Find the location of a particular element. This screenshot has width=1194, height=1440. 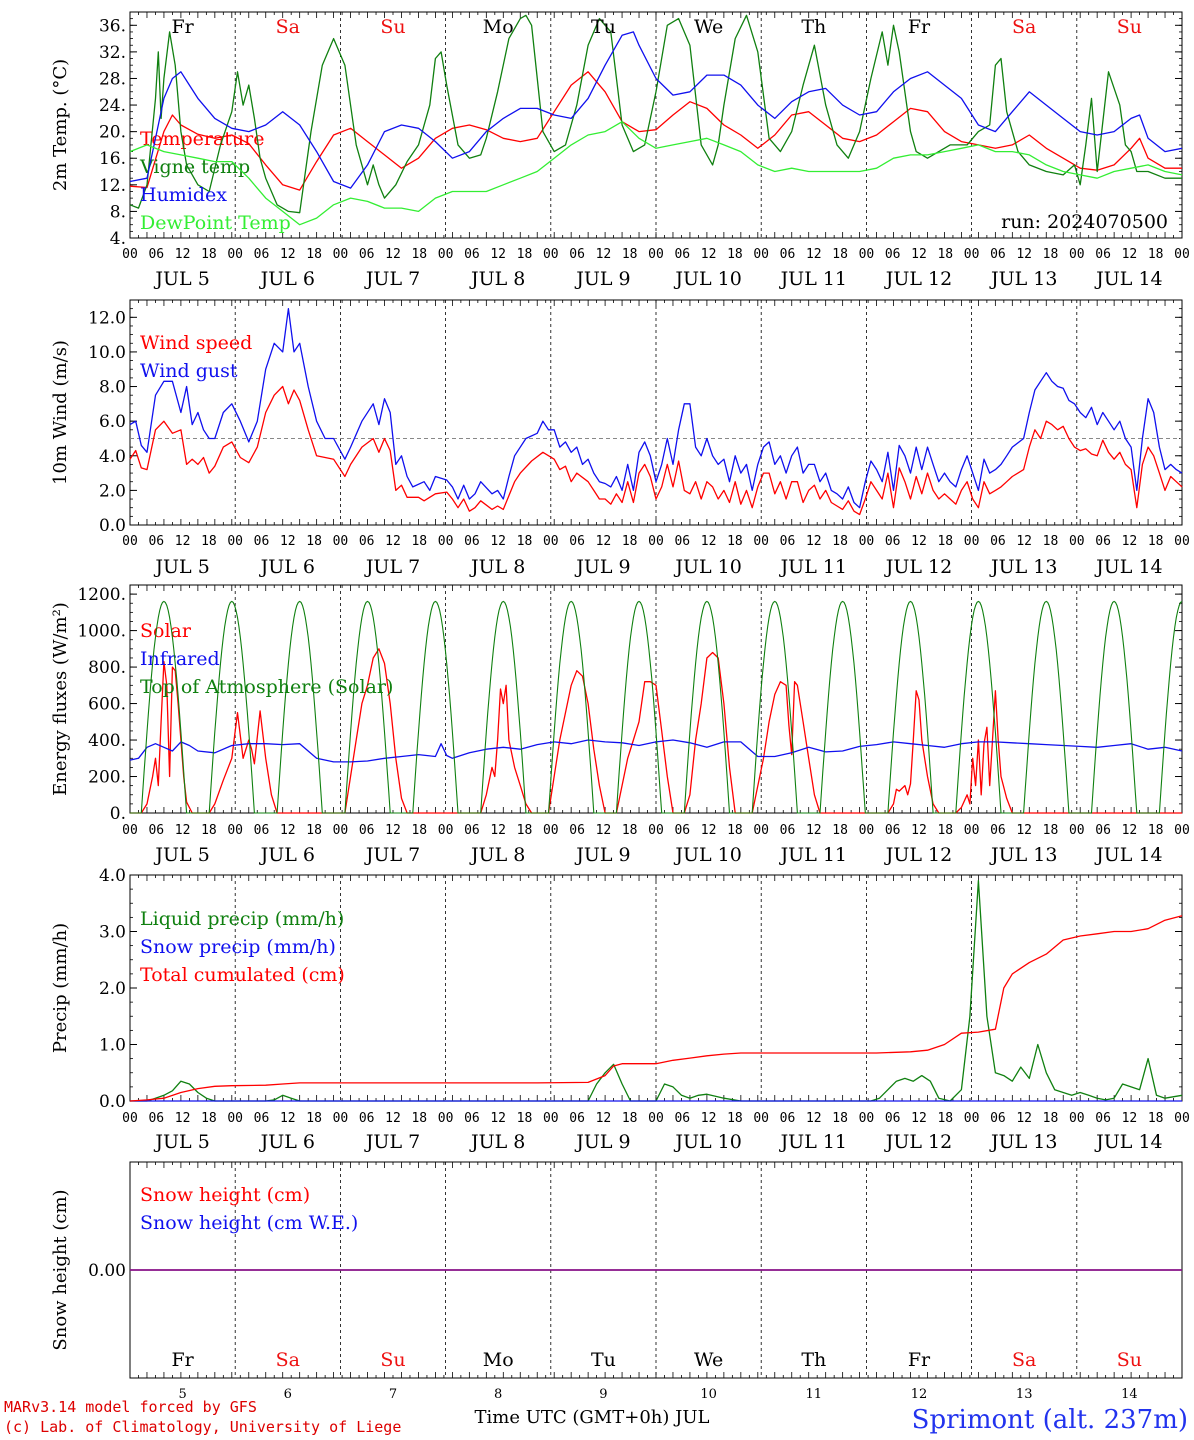

date-label: JUL 7 is located at coordinates (392, 279).